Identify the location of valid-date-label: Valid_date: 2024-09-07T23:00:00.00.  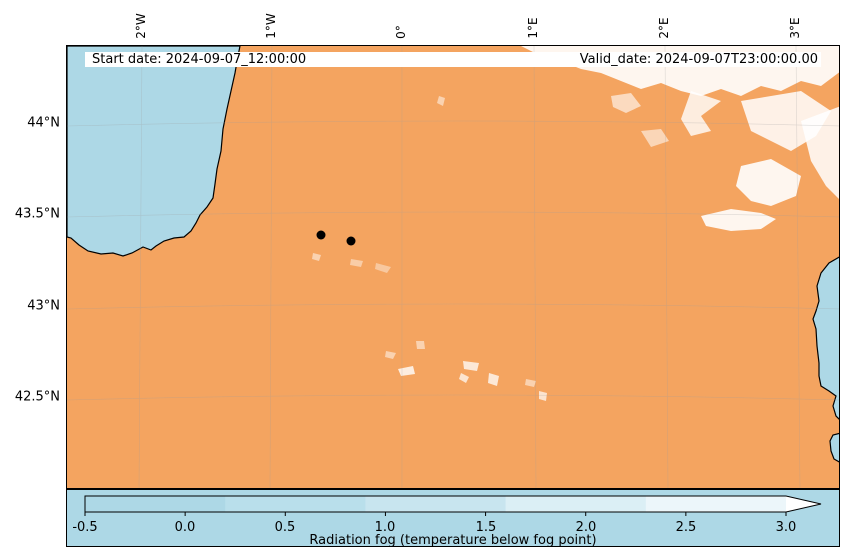
(698, 59).